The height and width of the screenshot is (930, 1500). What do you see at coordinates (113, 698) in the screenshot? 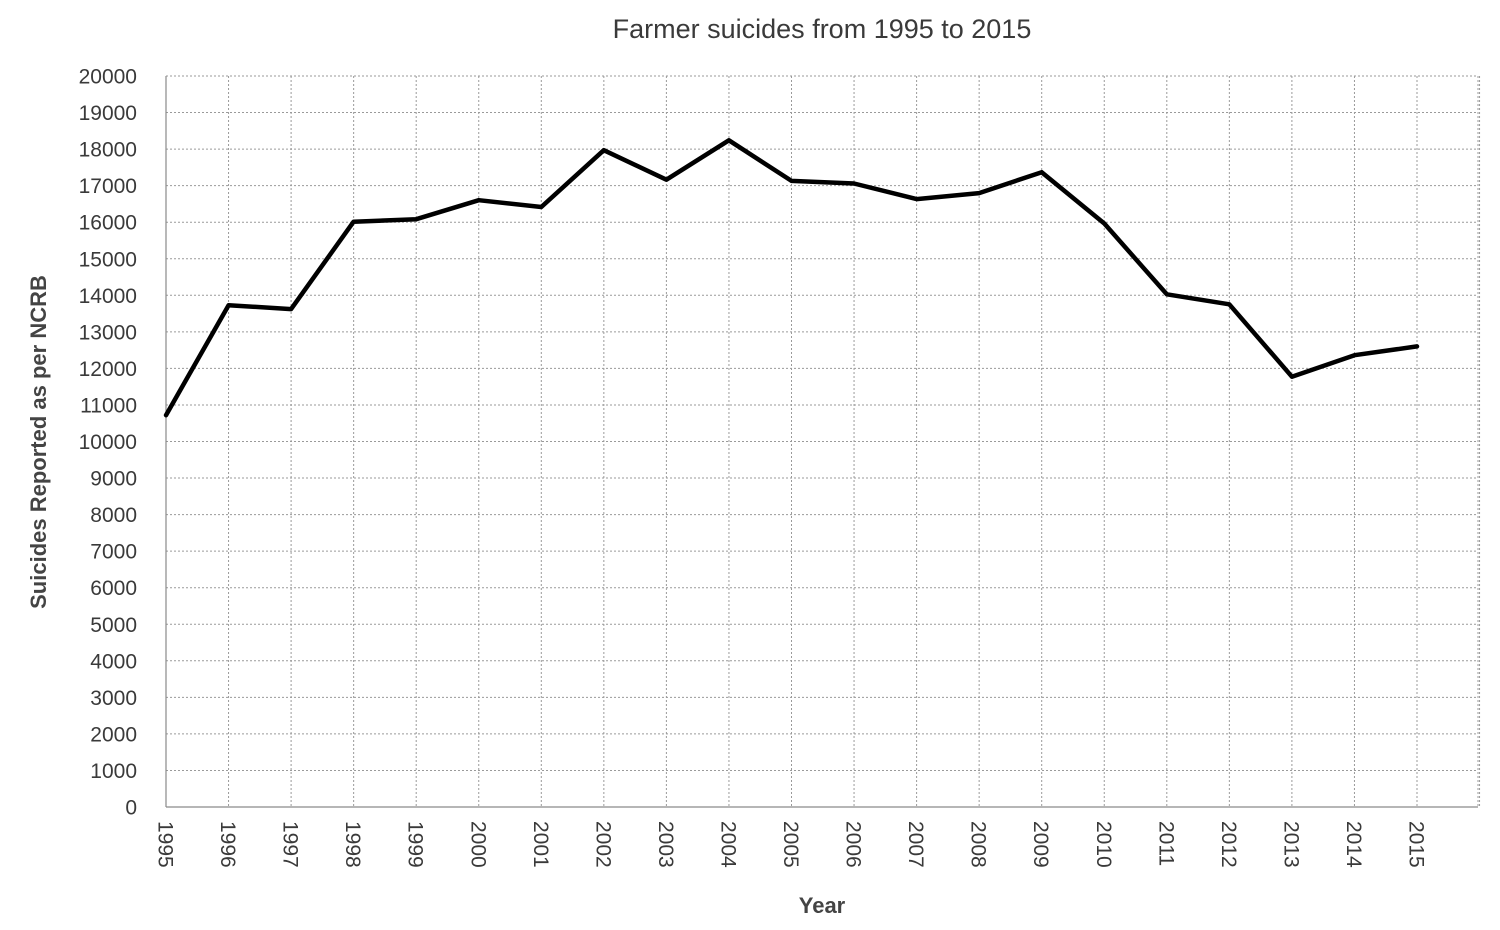
I see `y-tick-label: 3000` at bounding box center [113, 698].